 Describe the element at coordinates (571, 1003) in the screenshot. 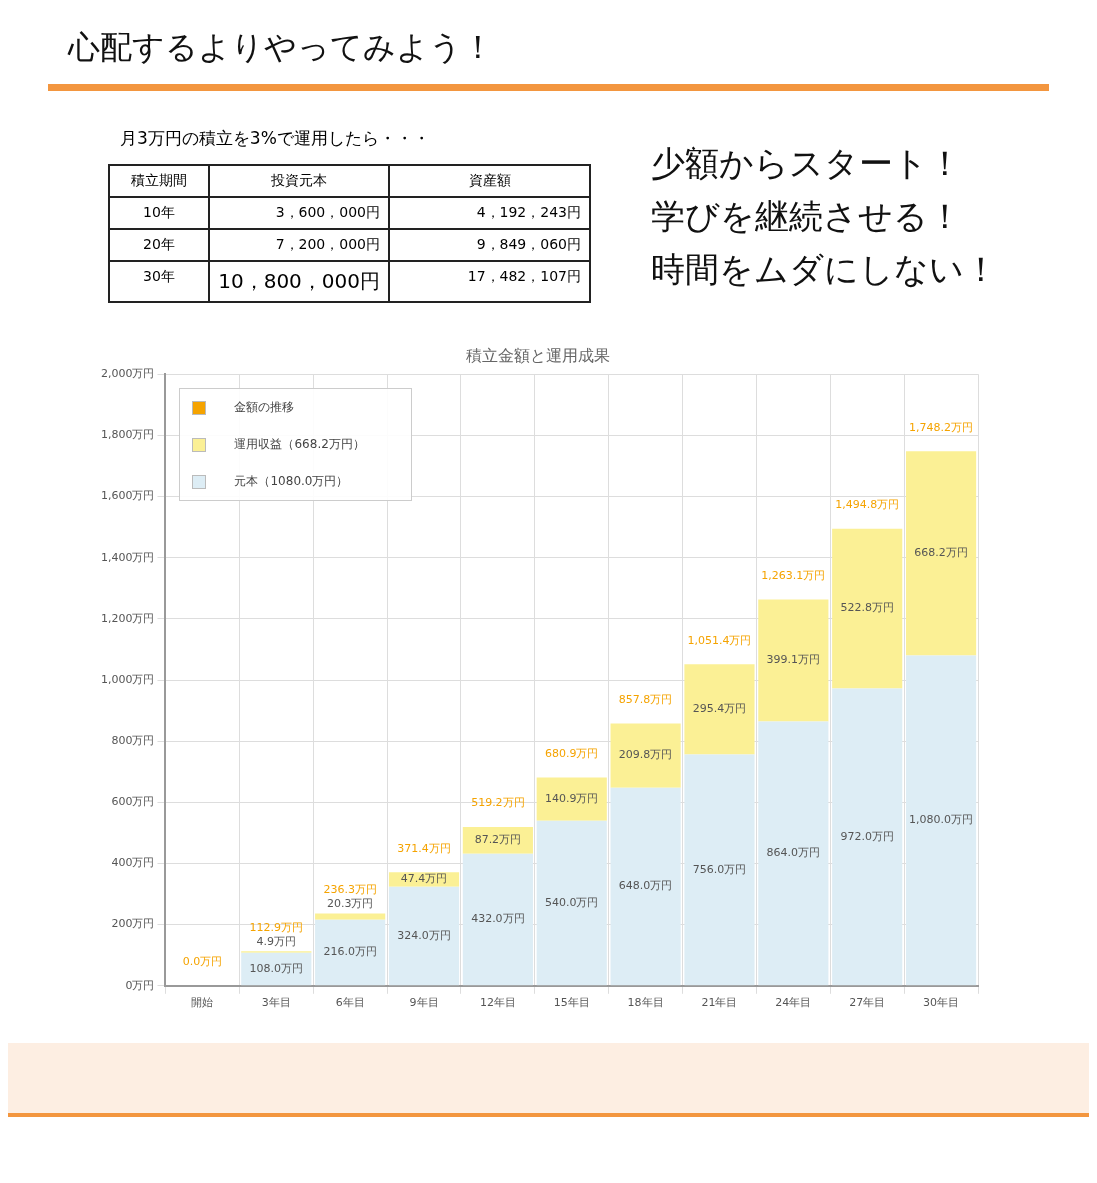

I see `x-tick-label: 15年目` at that location.